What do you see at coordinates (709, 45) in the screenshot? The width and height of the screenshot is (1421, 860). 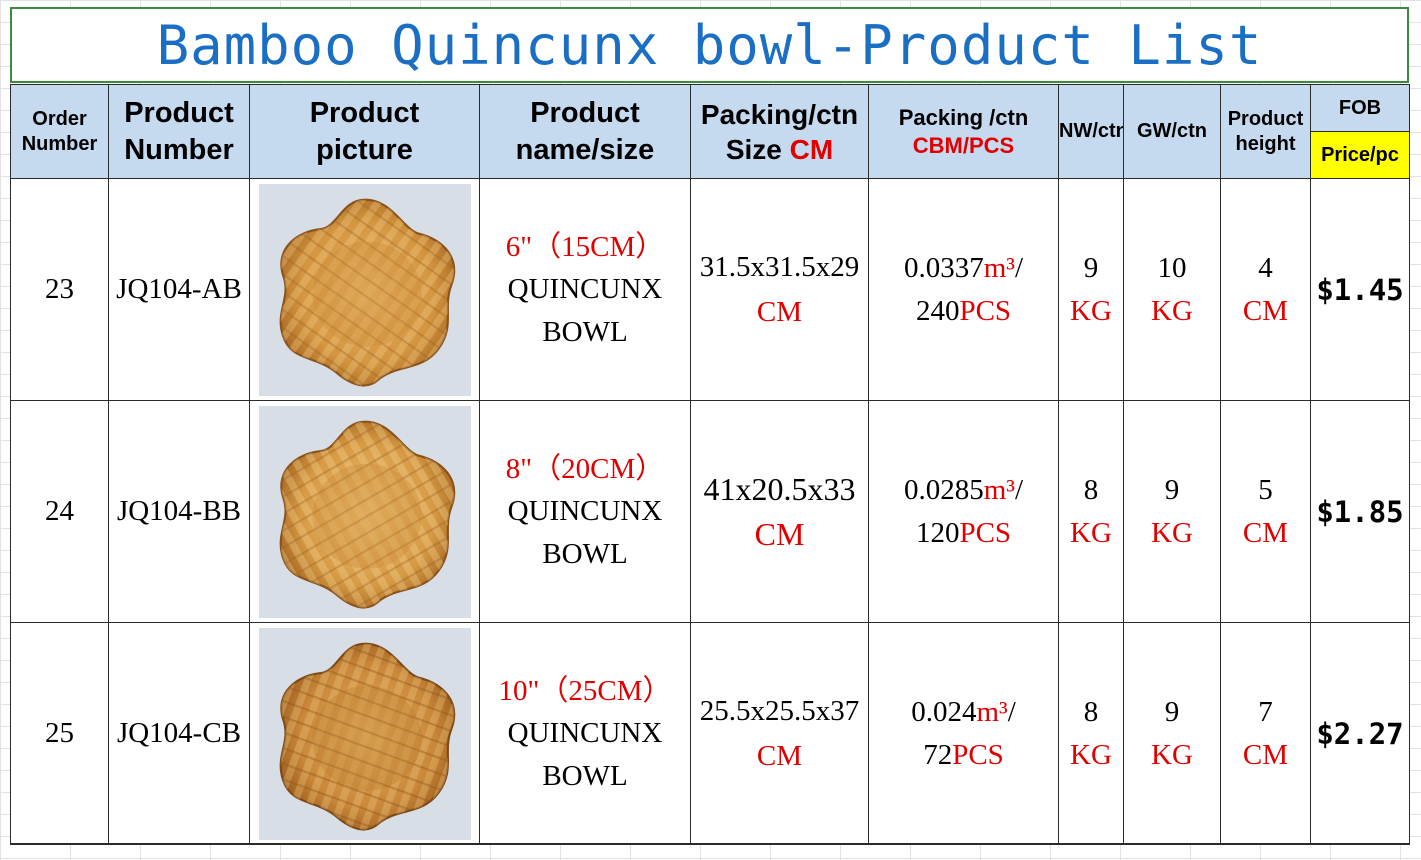 I see `title-banner: Bamboo Quincunx bowl-Product List` at bounding box center [709, 45].